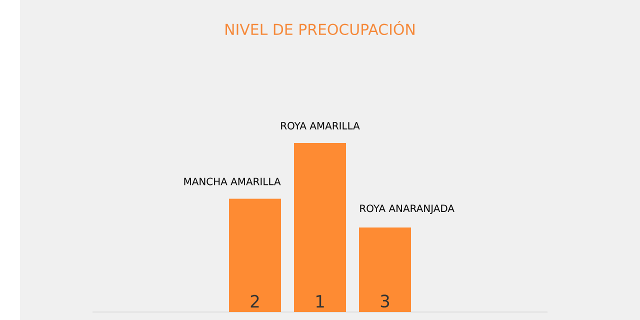 The image size is (640, 320). What do you see at coordinates (254, 301) in the screenshot?
I see `annotation: 2` at bounding box center [254, 301].